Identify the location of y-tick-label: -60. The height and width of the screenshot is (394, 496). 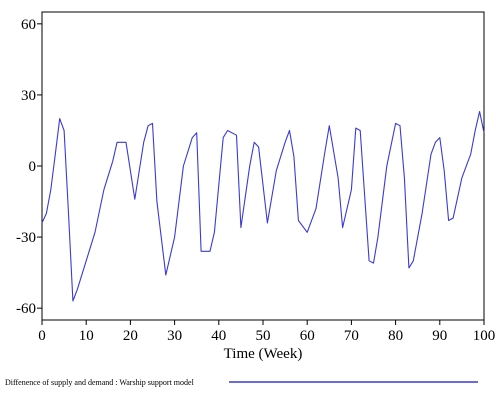
(26, 309).